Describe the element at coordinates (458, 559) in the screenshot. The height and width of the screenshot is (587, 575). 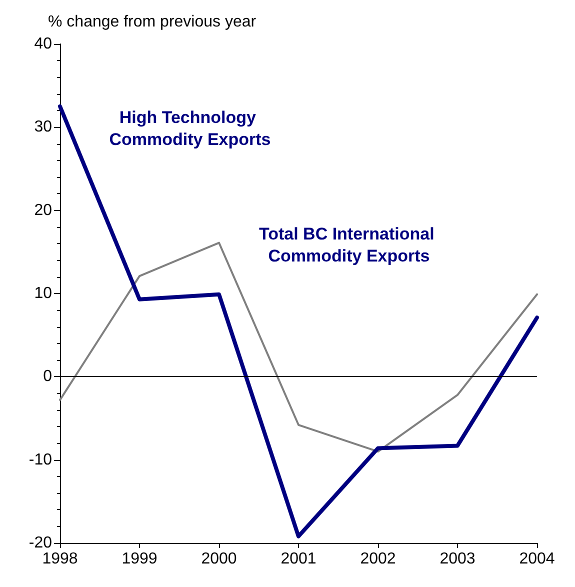
I see `x-tick-label: 2003` at that location.